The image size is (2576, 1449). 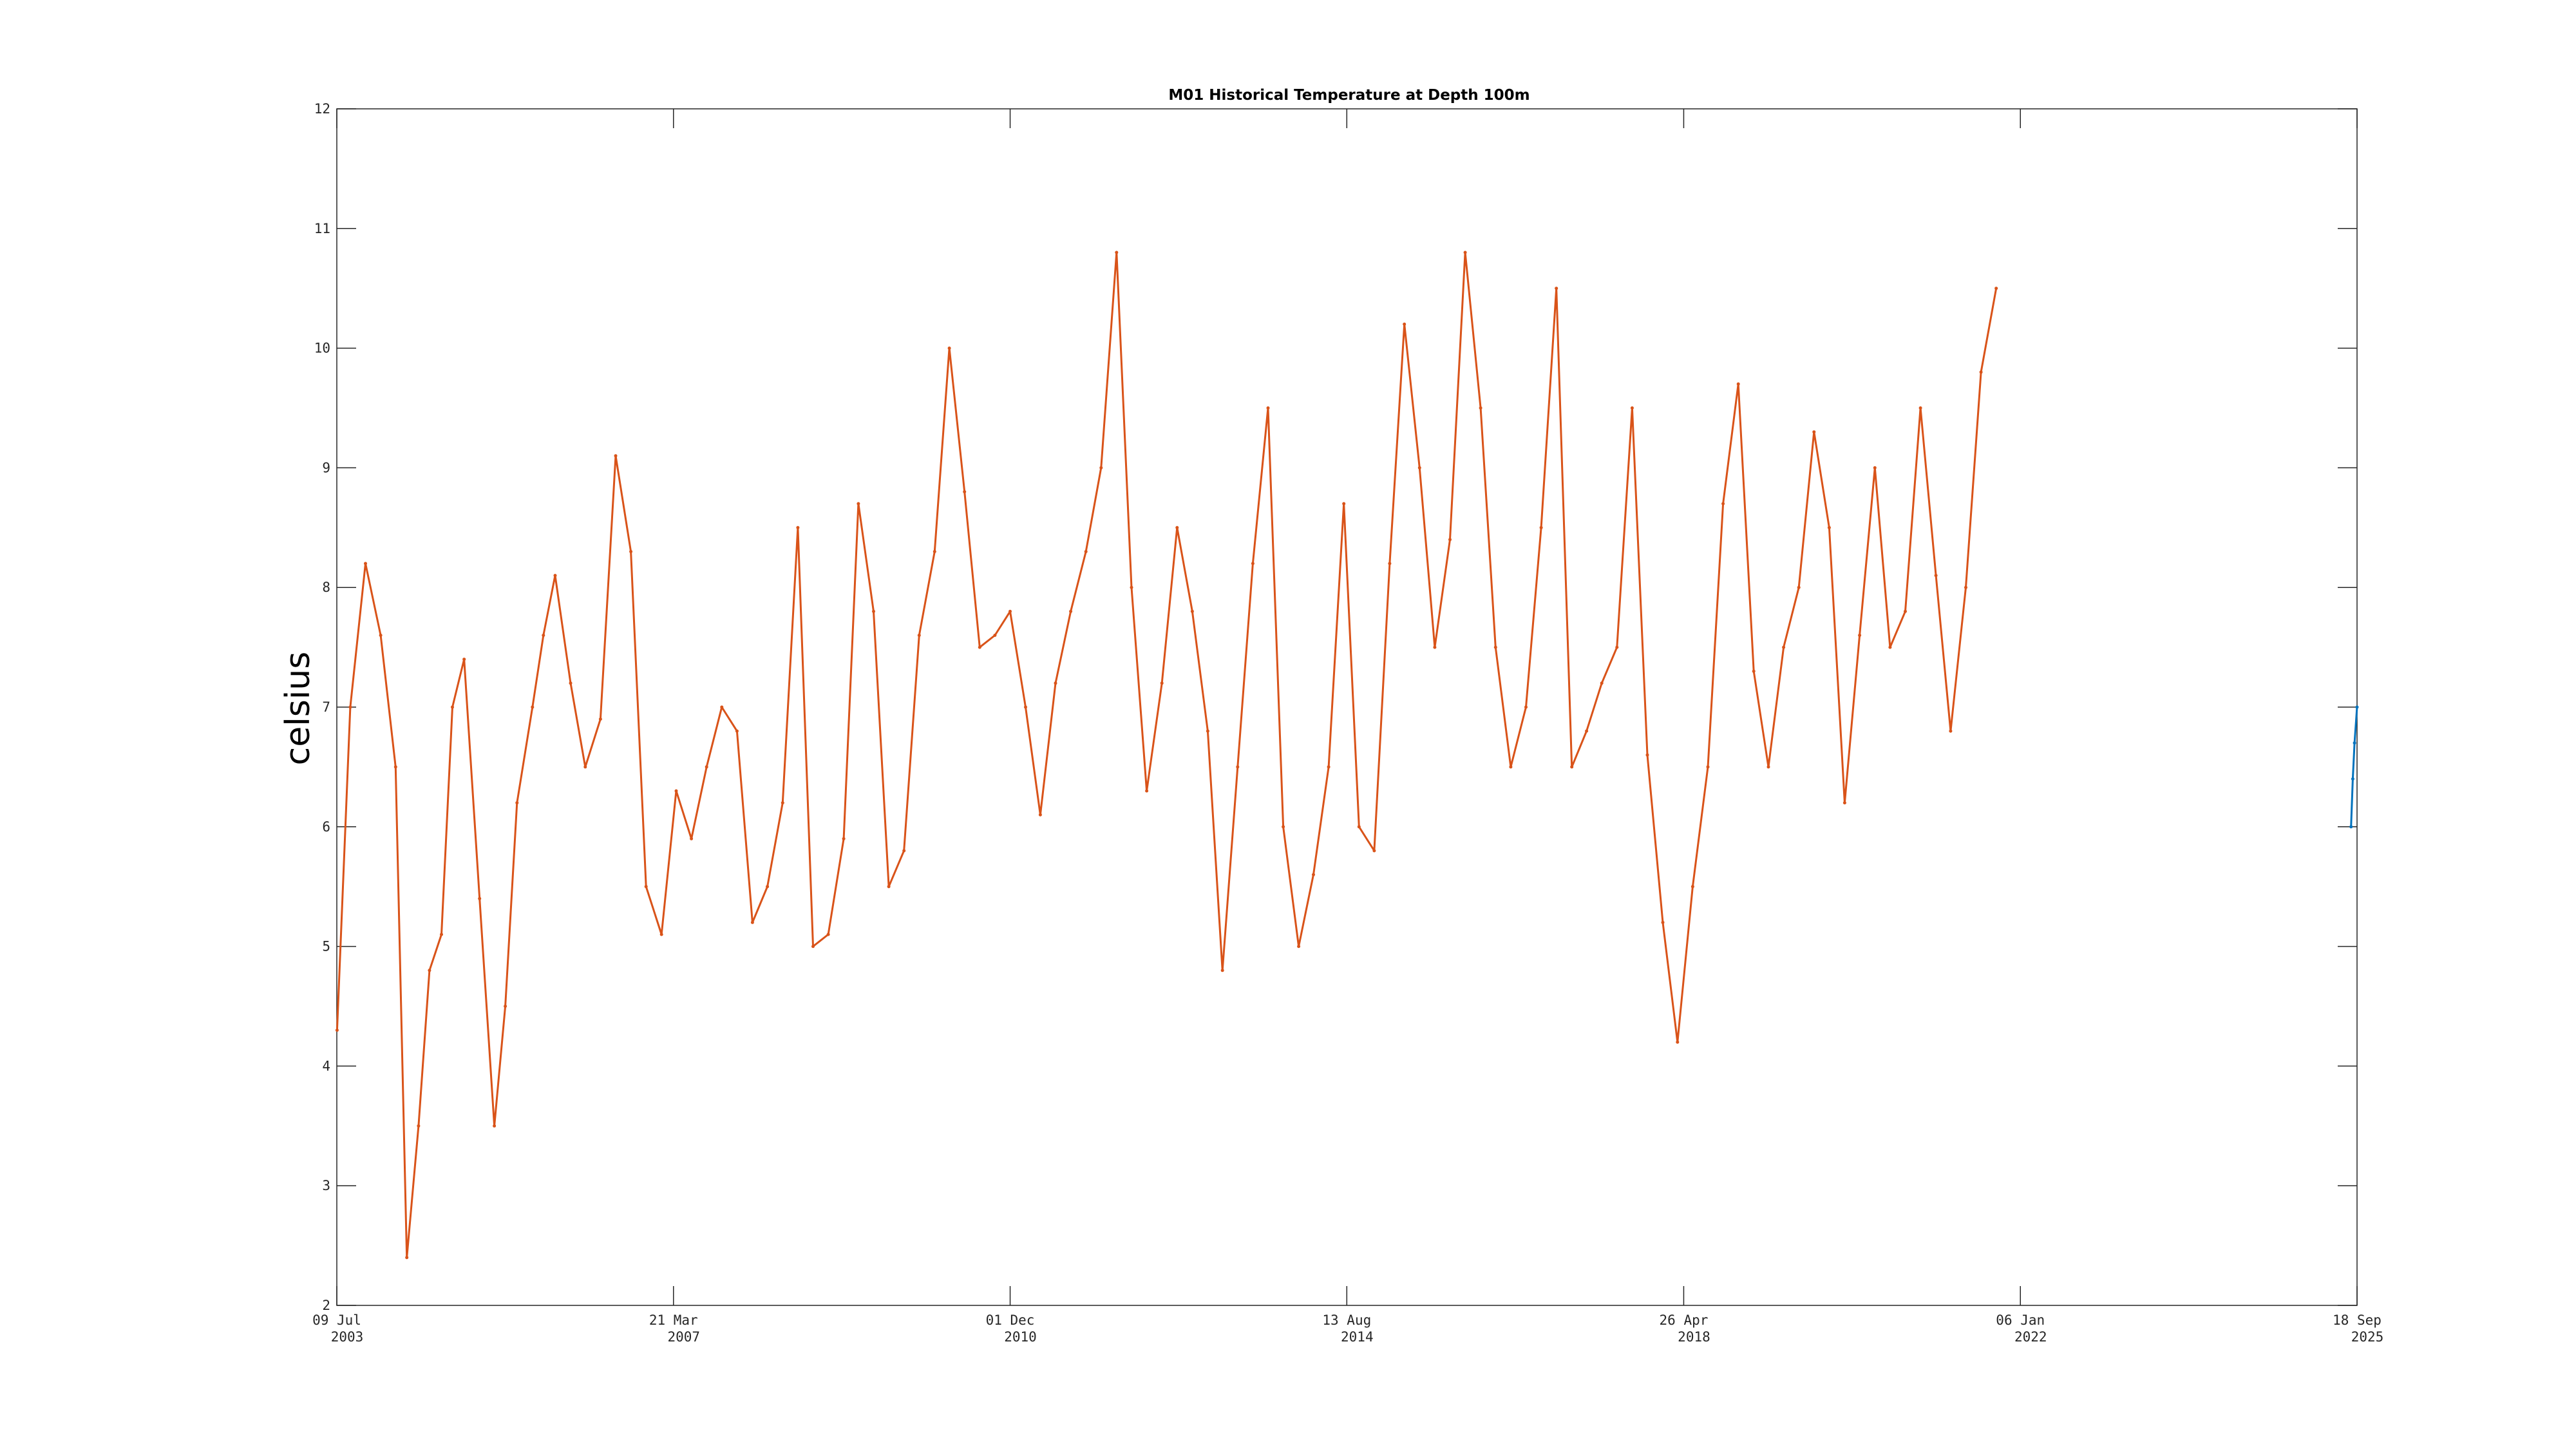 What do you see at coordinates (2030, 1337) in the screenshot?
I see `x-tick-year-label: 2022` at bounding box center [2030, 1337].